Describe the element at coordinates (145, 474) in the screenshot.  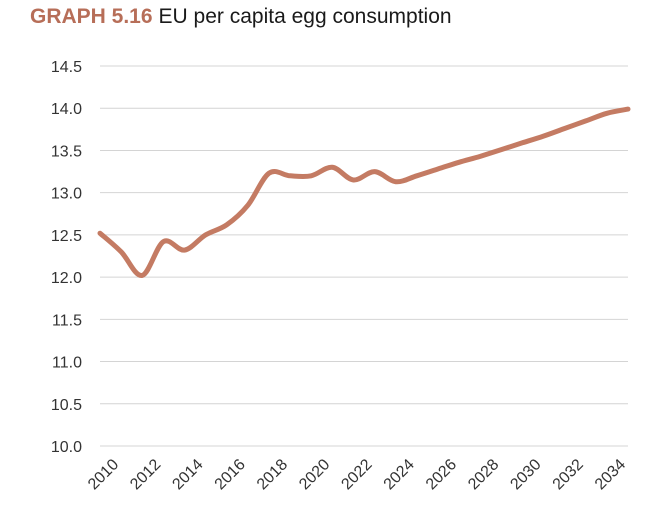
I see `x-tick-label: 2012` at that location.